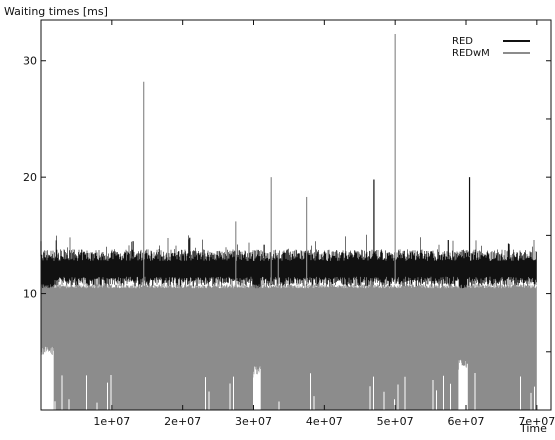  I want to click on x-axis-title: Time, so click(533, 428).